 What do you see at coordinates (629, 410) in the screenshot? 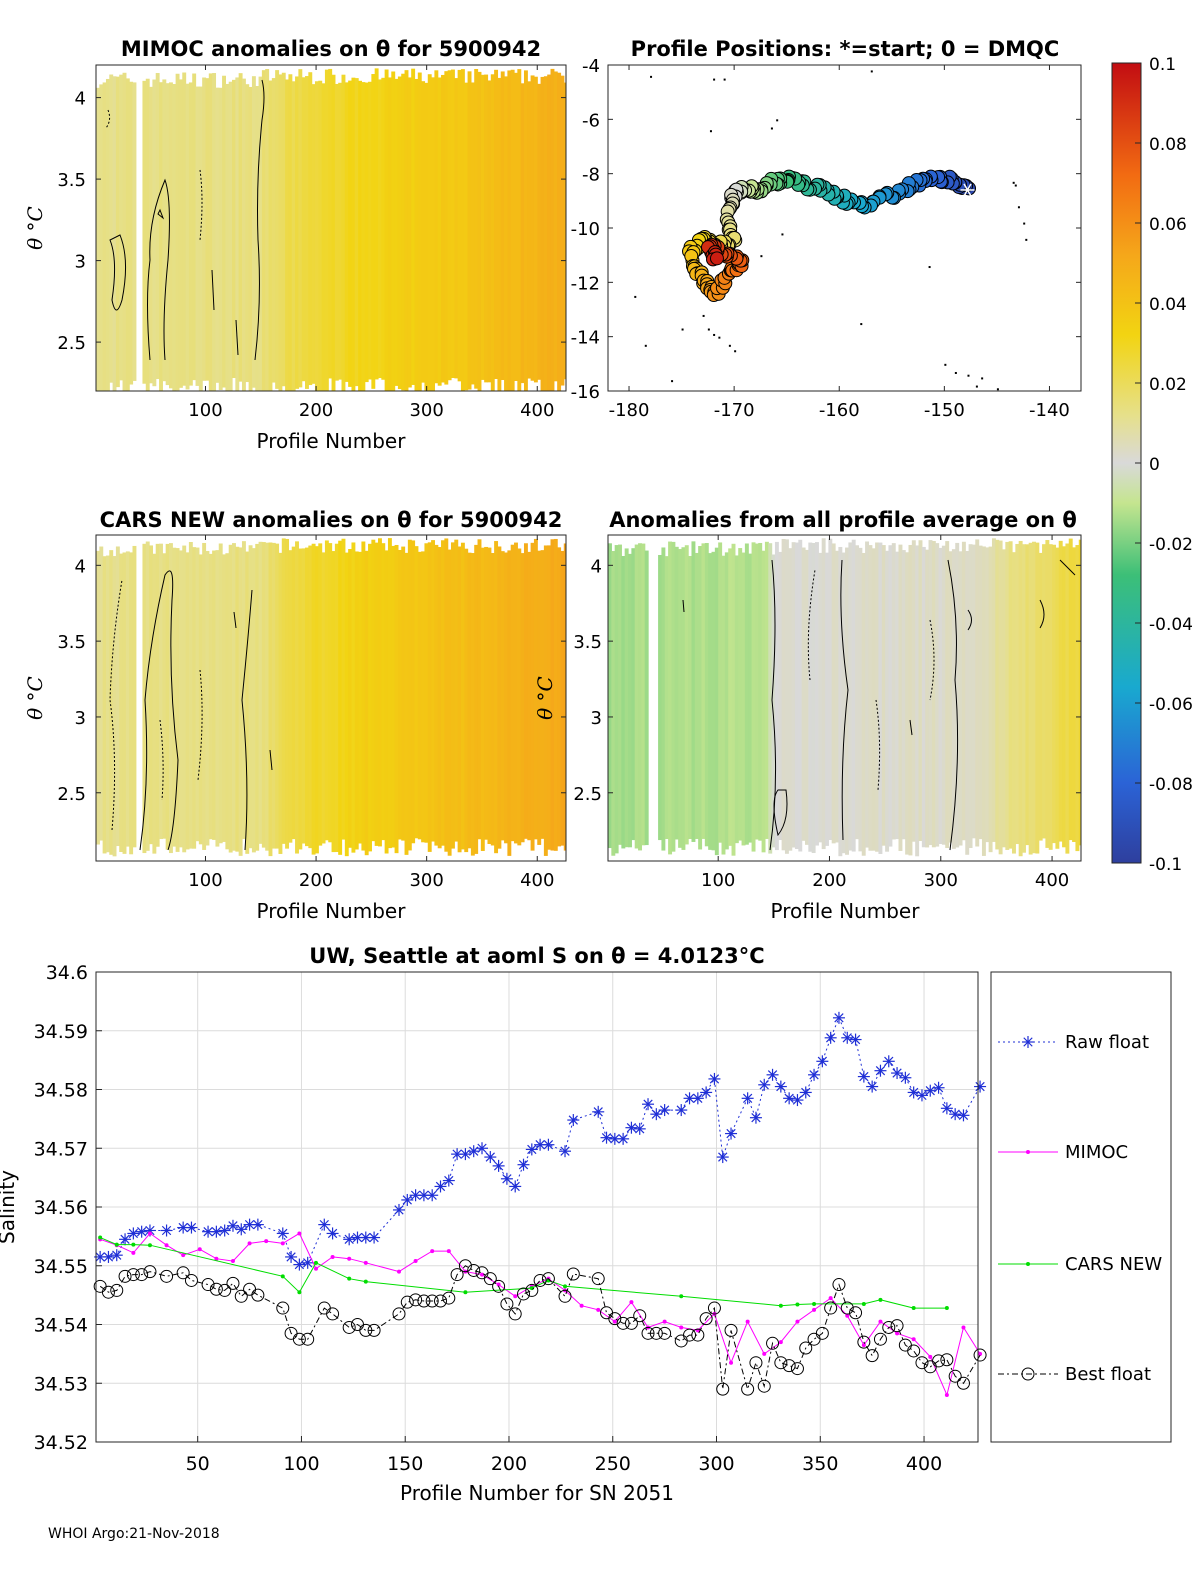
I see `x-tick-label: -180` at bounding box center [629, 410].